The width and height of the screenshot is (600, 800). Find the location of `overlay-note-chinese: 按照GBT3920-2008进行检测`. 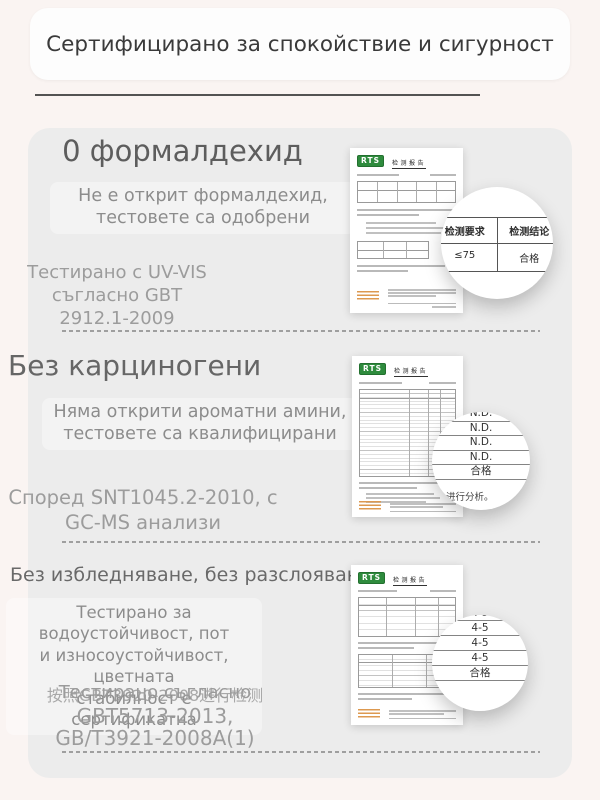

overlay-note-chinese: 按照GBT3920-2008进行检测 is located at coordinates (155, 695).